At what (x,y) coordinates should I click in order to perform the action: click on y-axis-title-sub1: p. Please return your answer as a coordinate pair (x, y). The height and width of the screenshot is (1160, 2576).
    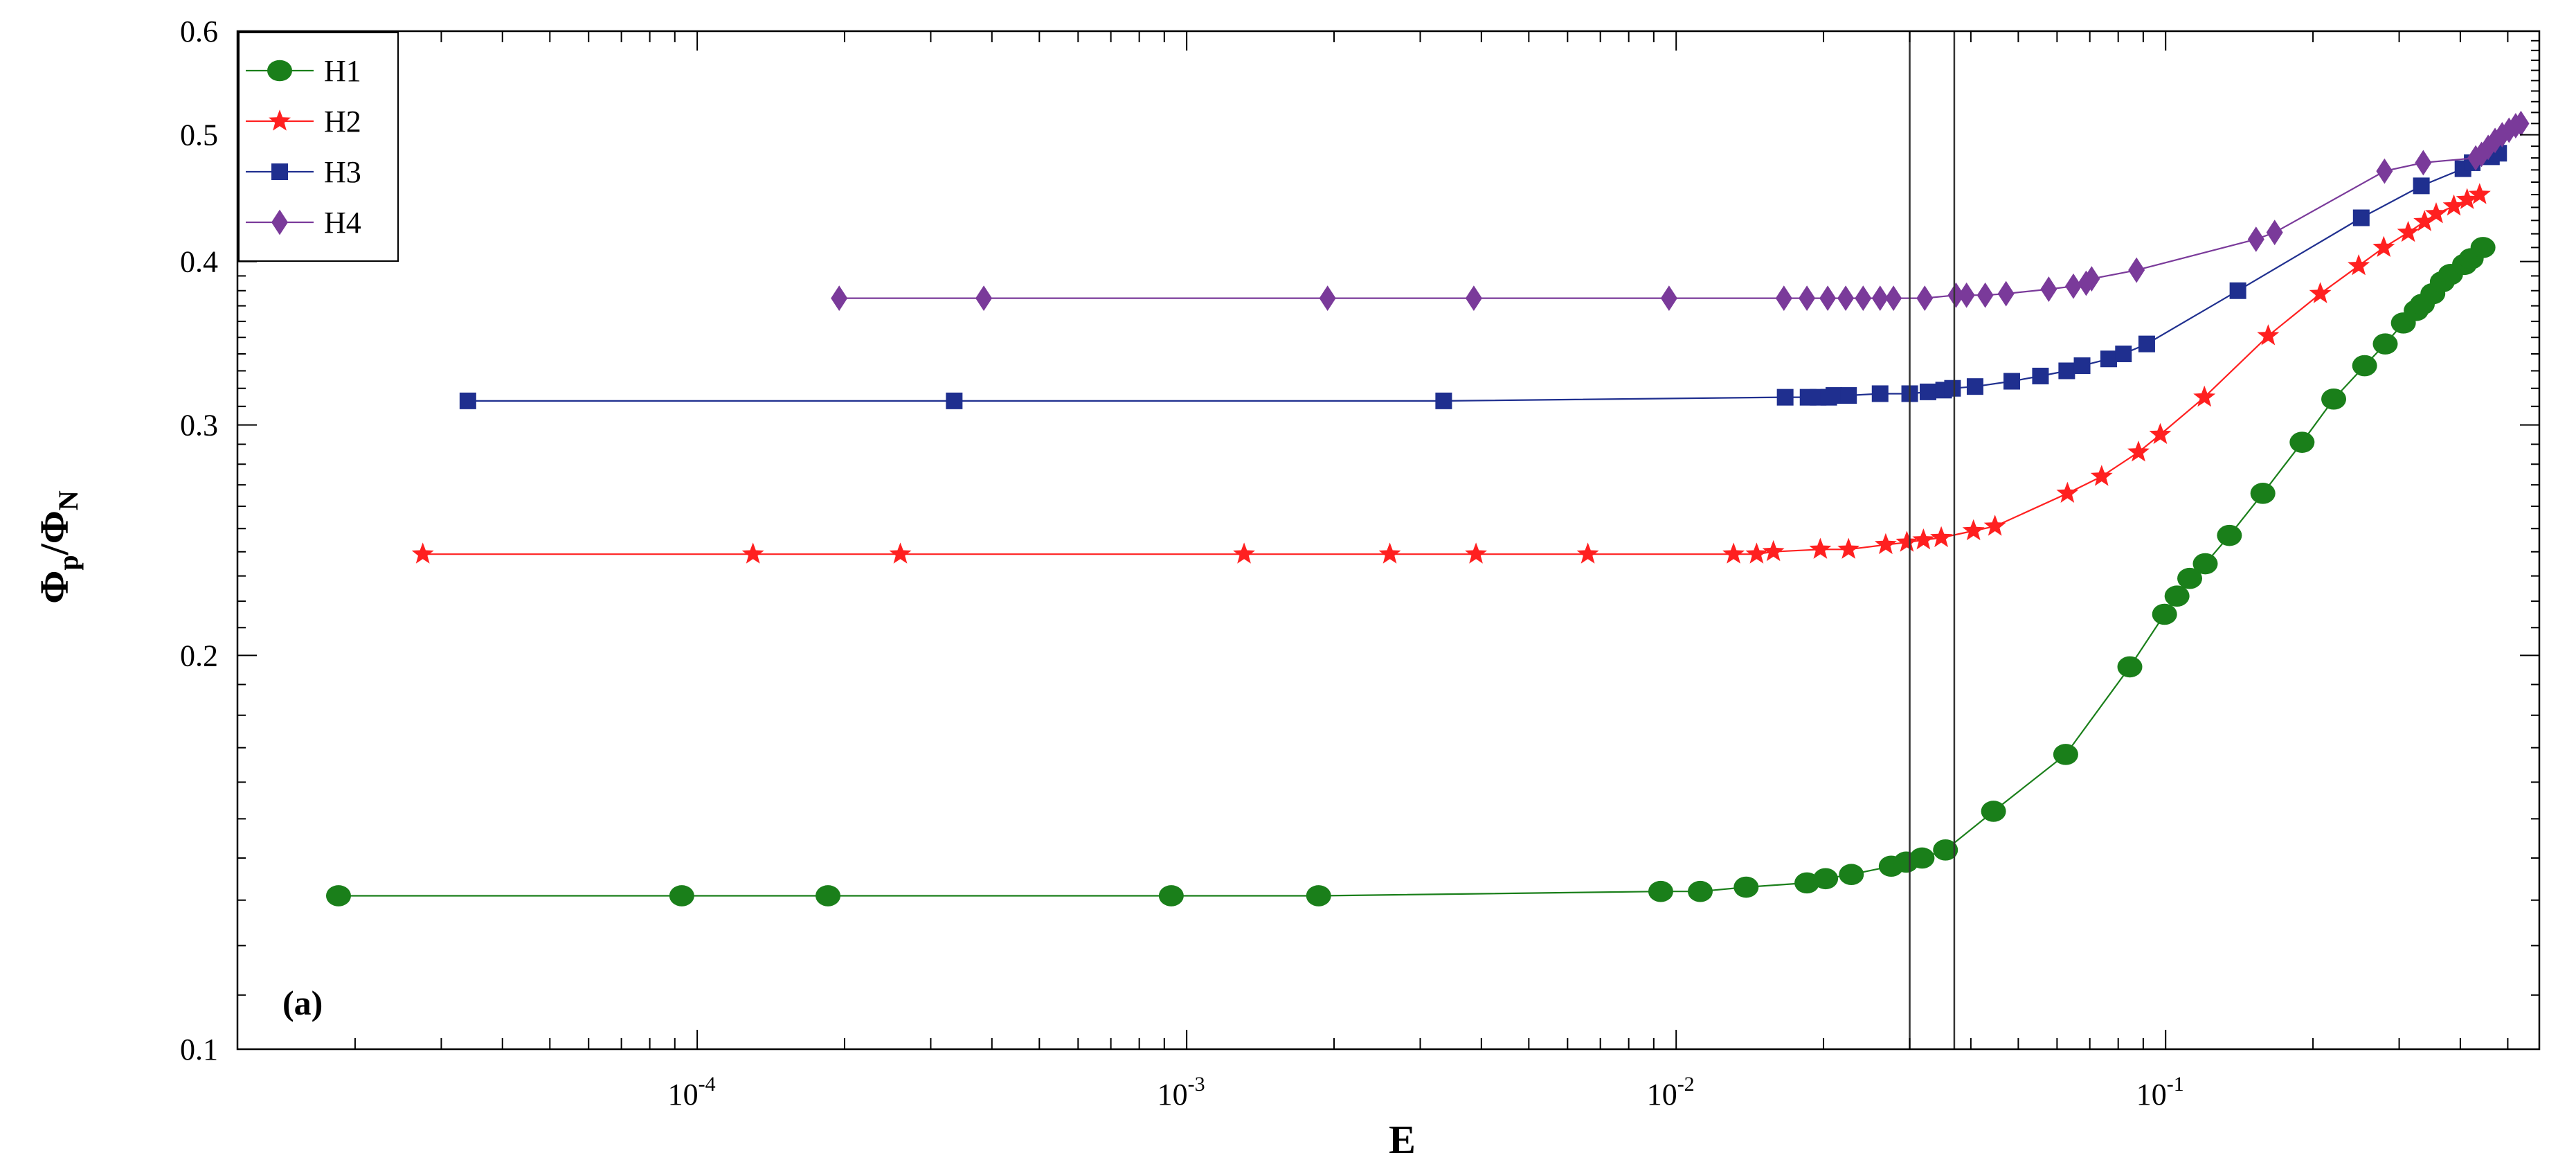
    Looking at the image, I should click on (68, 562).